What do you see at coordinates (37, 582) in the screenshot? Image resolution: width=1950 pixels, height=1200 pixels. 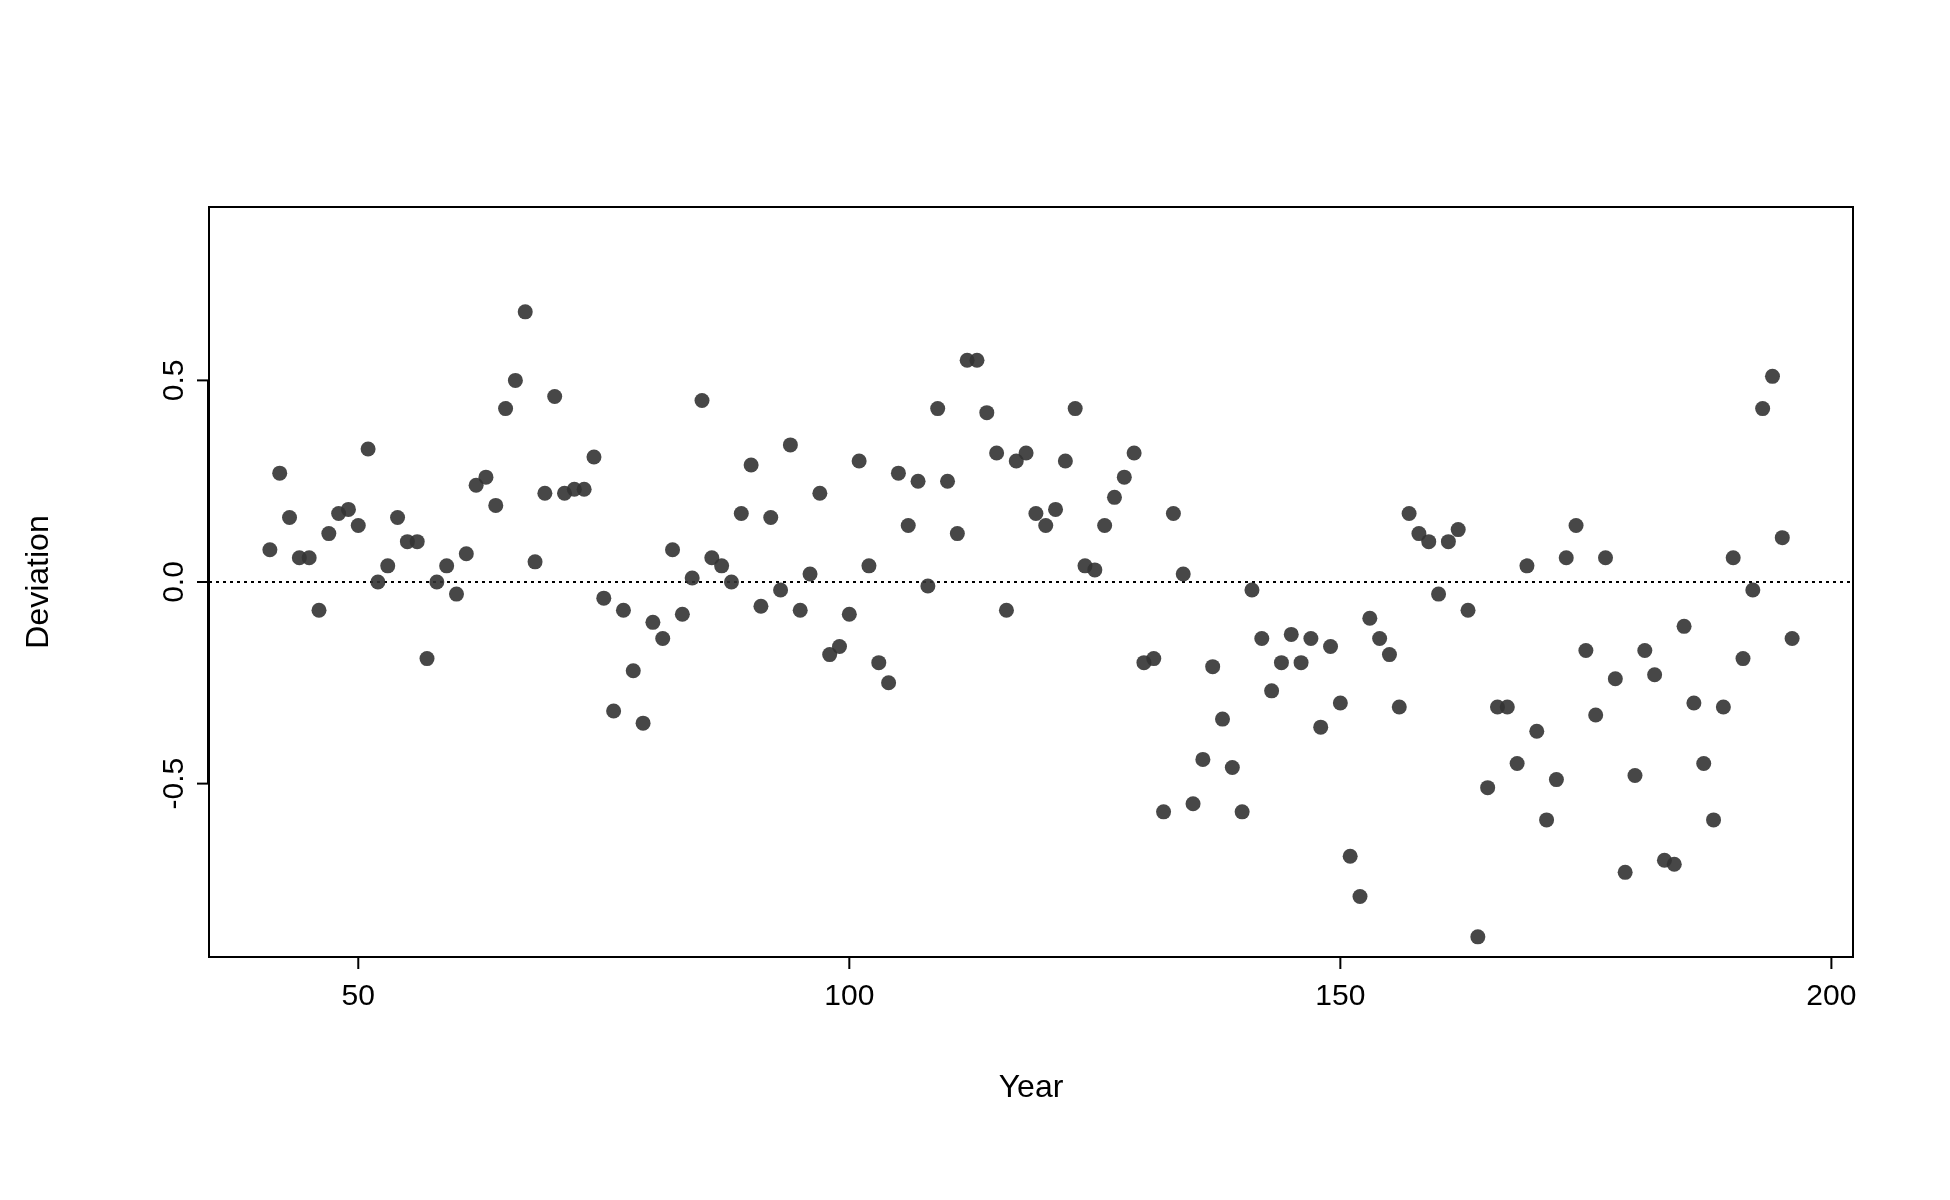 I see `y-axis-title: Deviation` at bounding box center [37, 582].